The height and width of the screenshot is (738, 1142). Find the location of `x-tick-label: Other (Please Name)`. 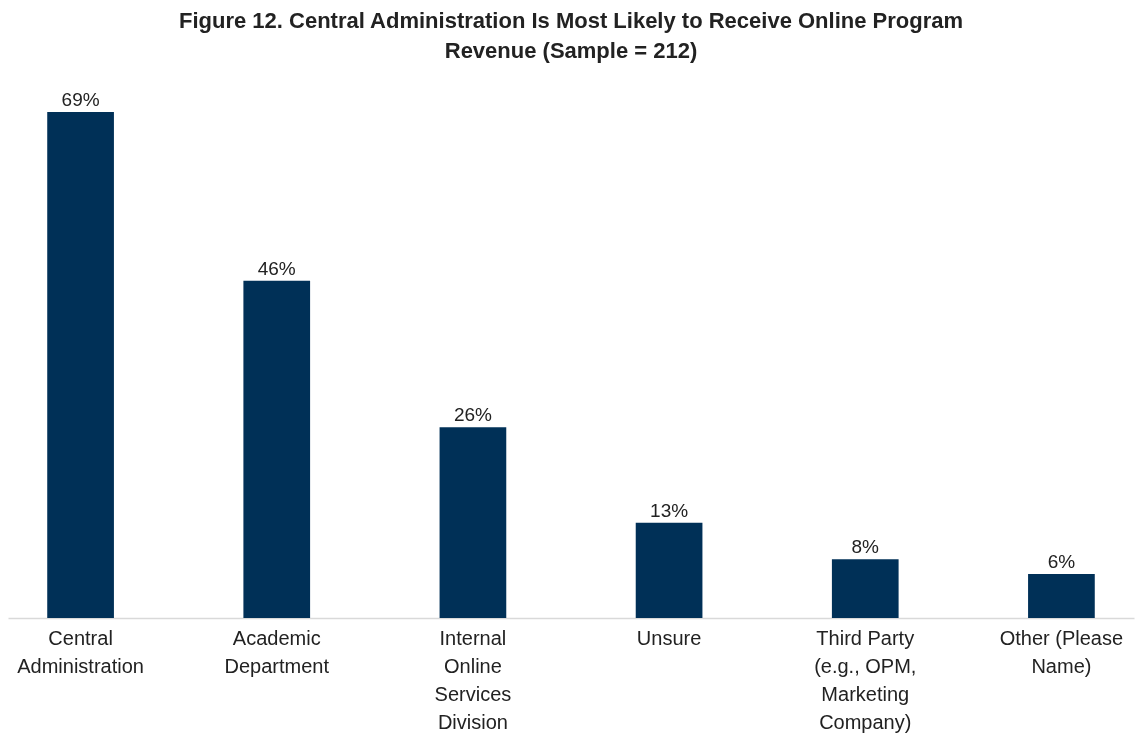

x-tick-label: Other (Please Name) is located at coordinates (1061, 651).